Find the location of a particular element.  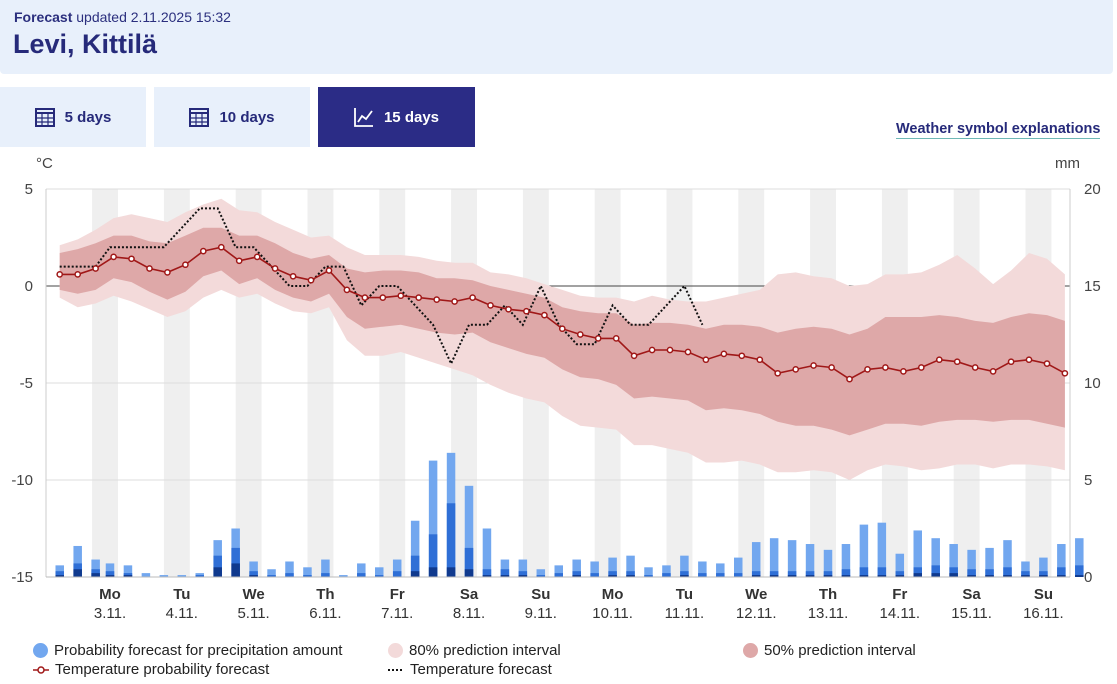

x-tick-date: 15.11. is located at coordinates (971, 613).